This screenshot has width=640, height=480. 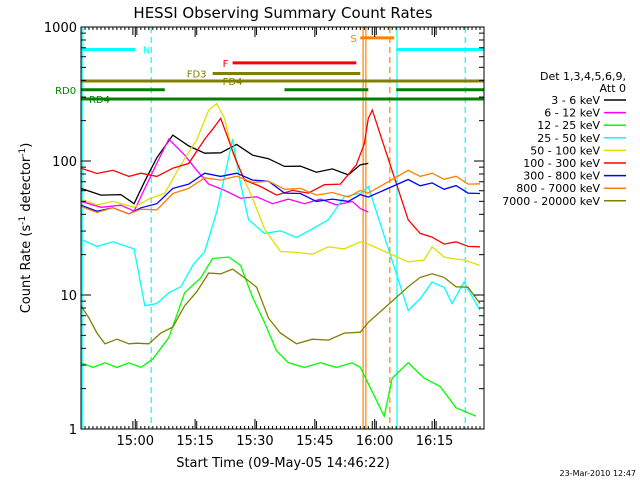 I want to click on y-axis-label: Count Rate (s-1 detector-1), so click(x=26, y=228).